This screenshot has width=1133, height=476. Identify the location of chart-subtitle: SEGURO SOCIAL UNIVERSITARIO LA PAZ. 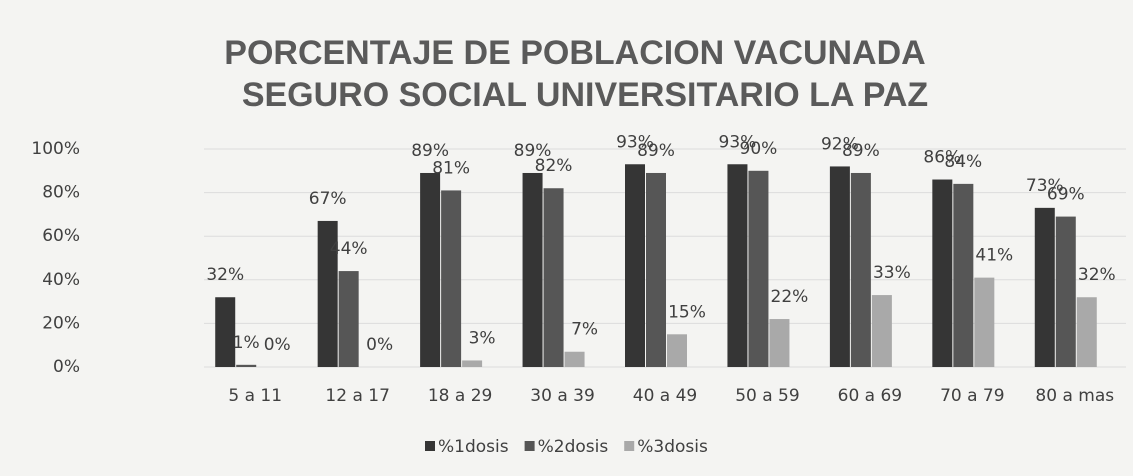
(585, 95).